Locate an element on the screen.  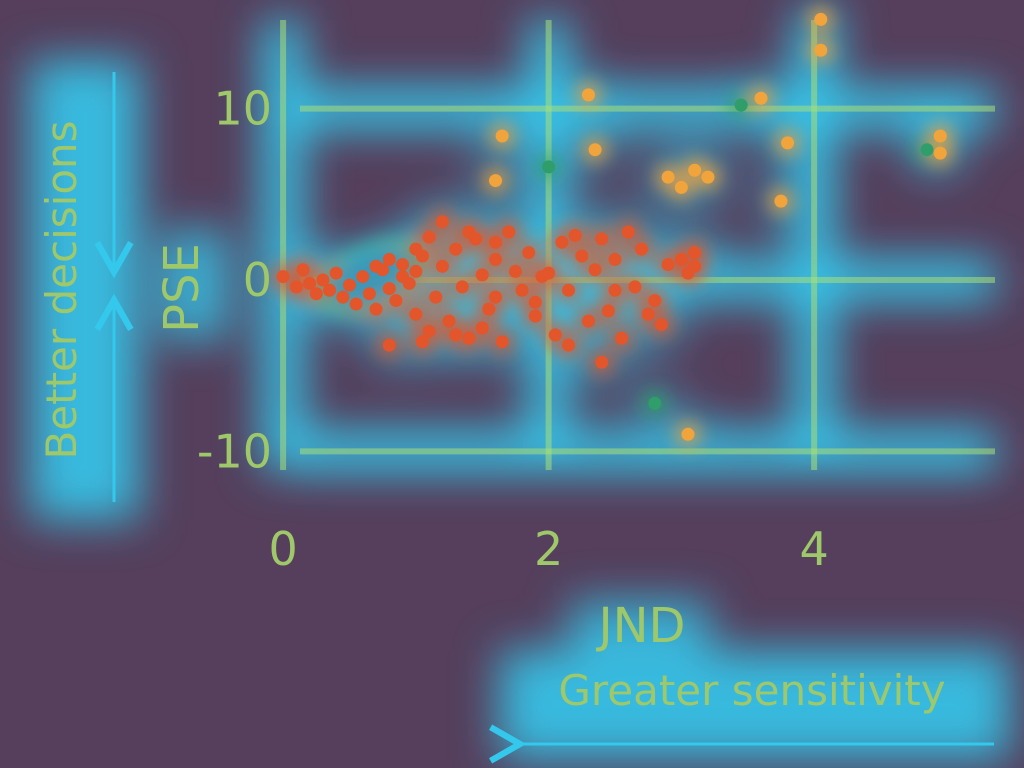
x-tick-label: 4 is located at coordinates (813, 549).